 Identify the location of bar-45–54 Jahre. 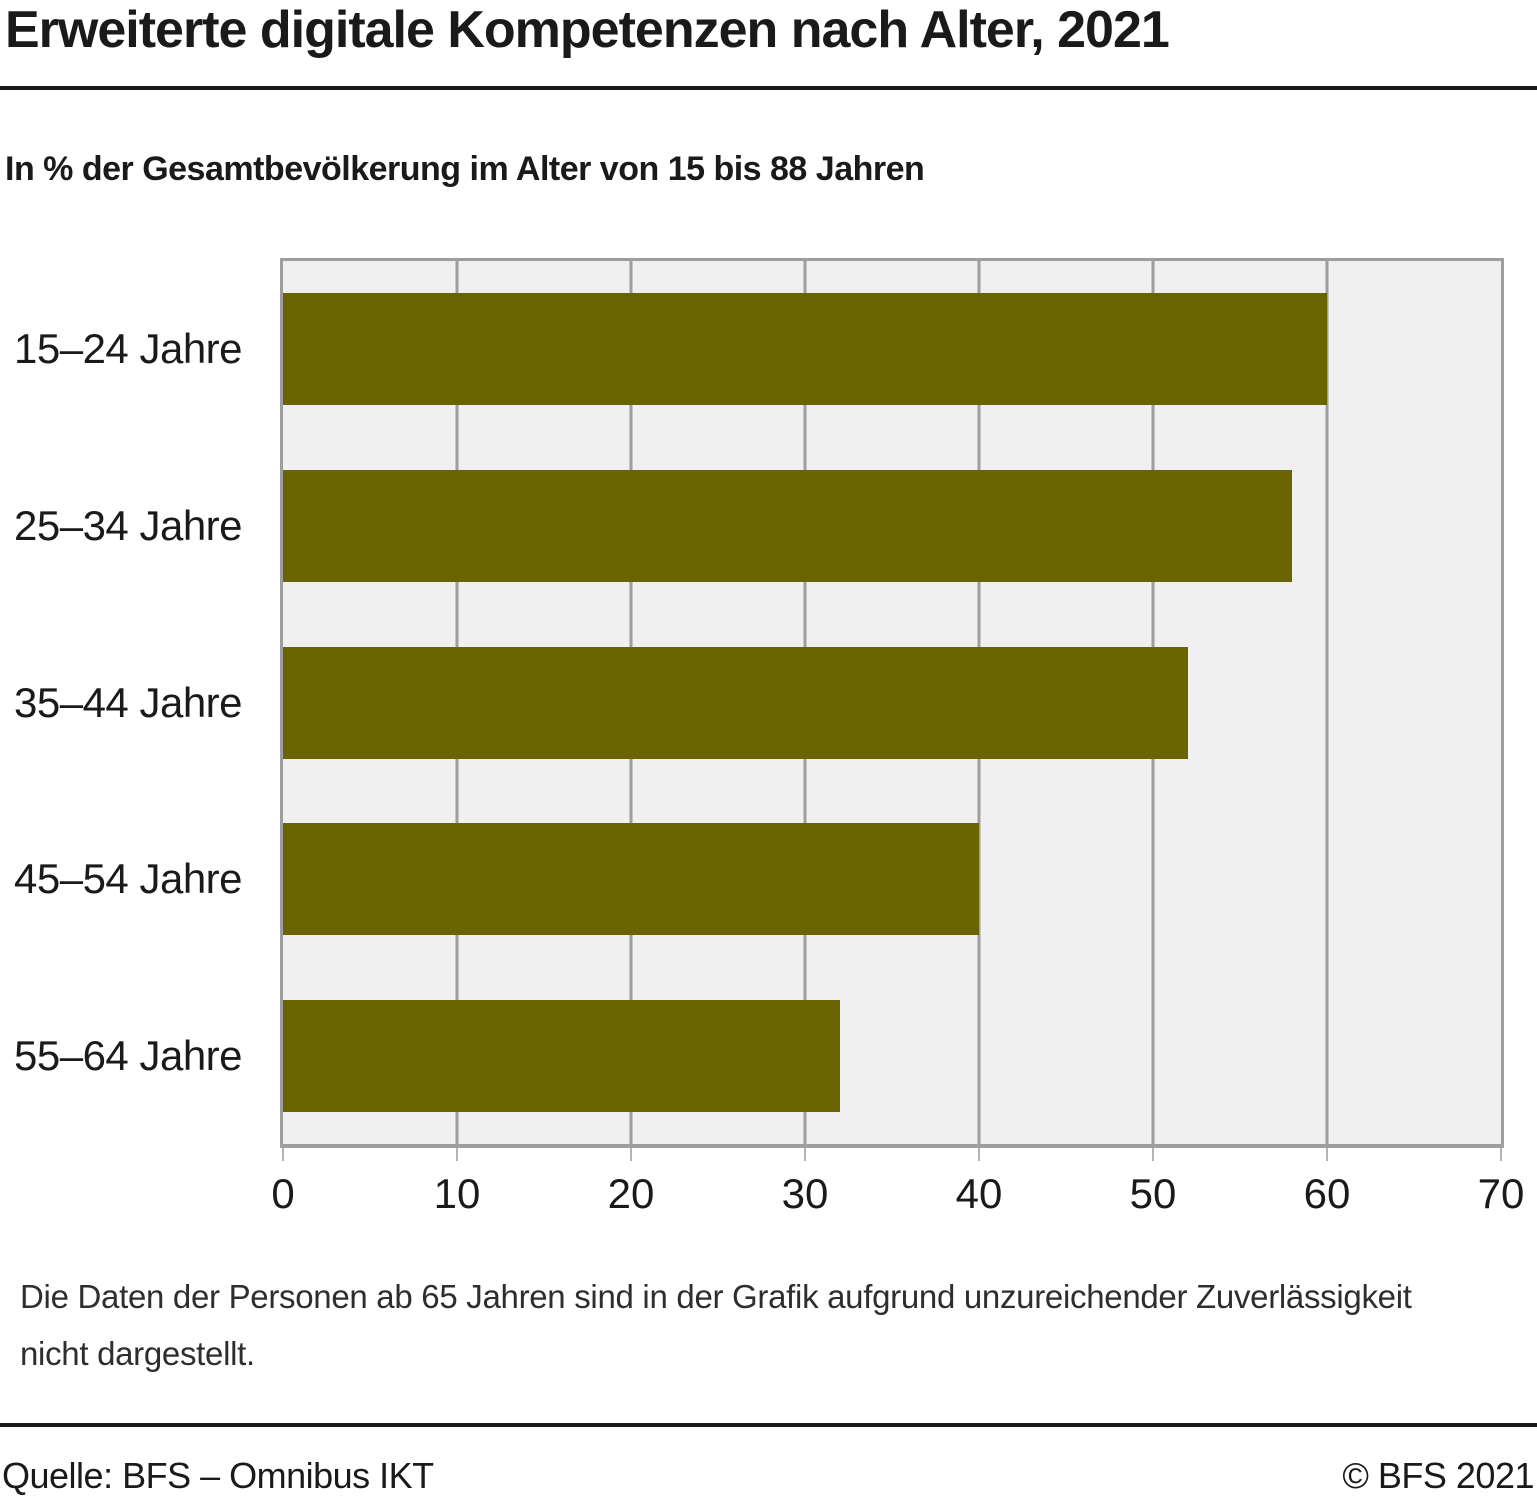
(631, 879).